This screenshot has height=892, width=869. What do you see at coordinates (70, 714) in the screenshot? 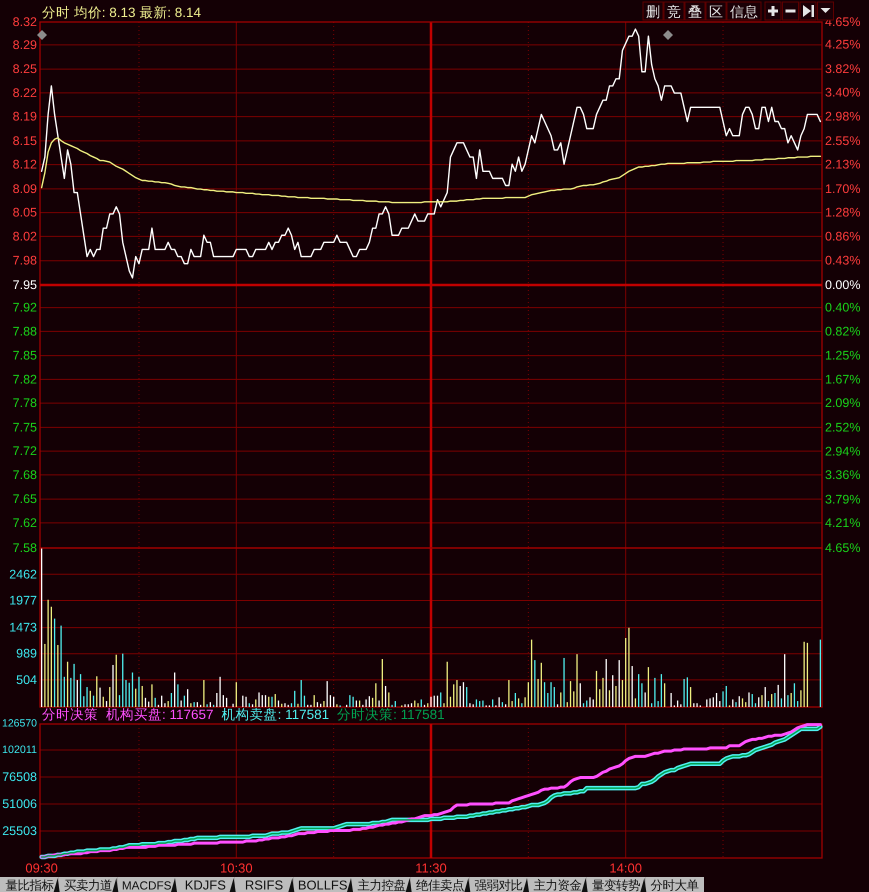
I see `chart-title: 分时决策` at bounding box center [70, 714].